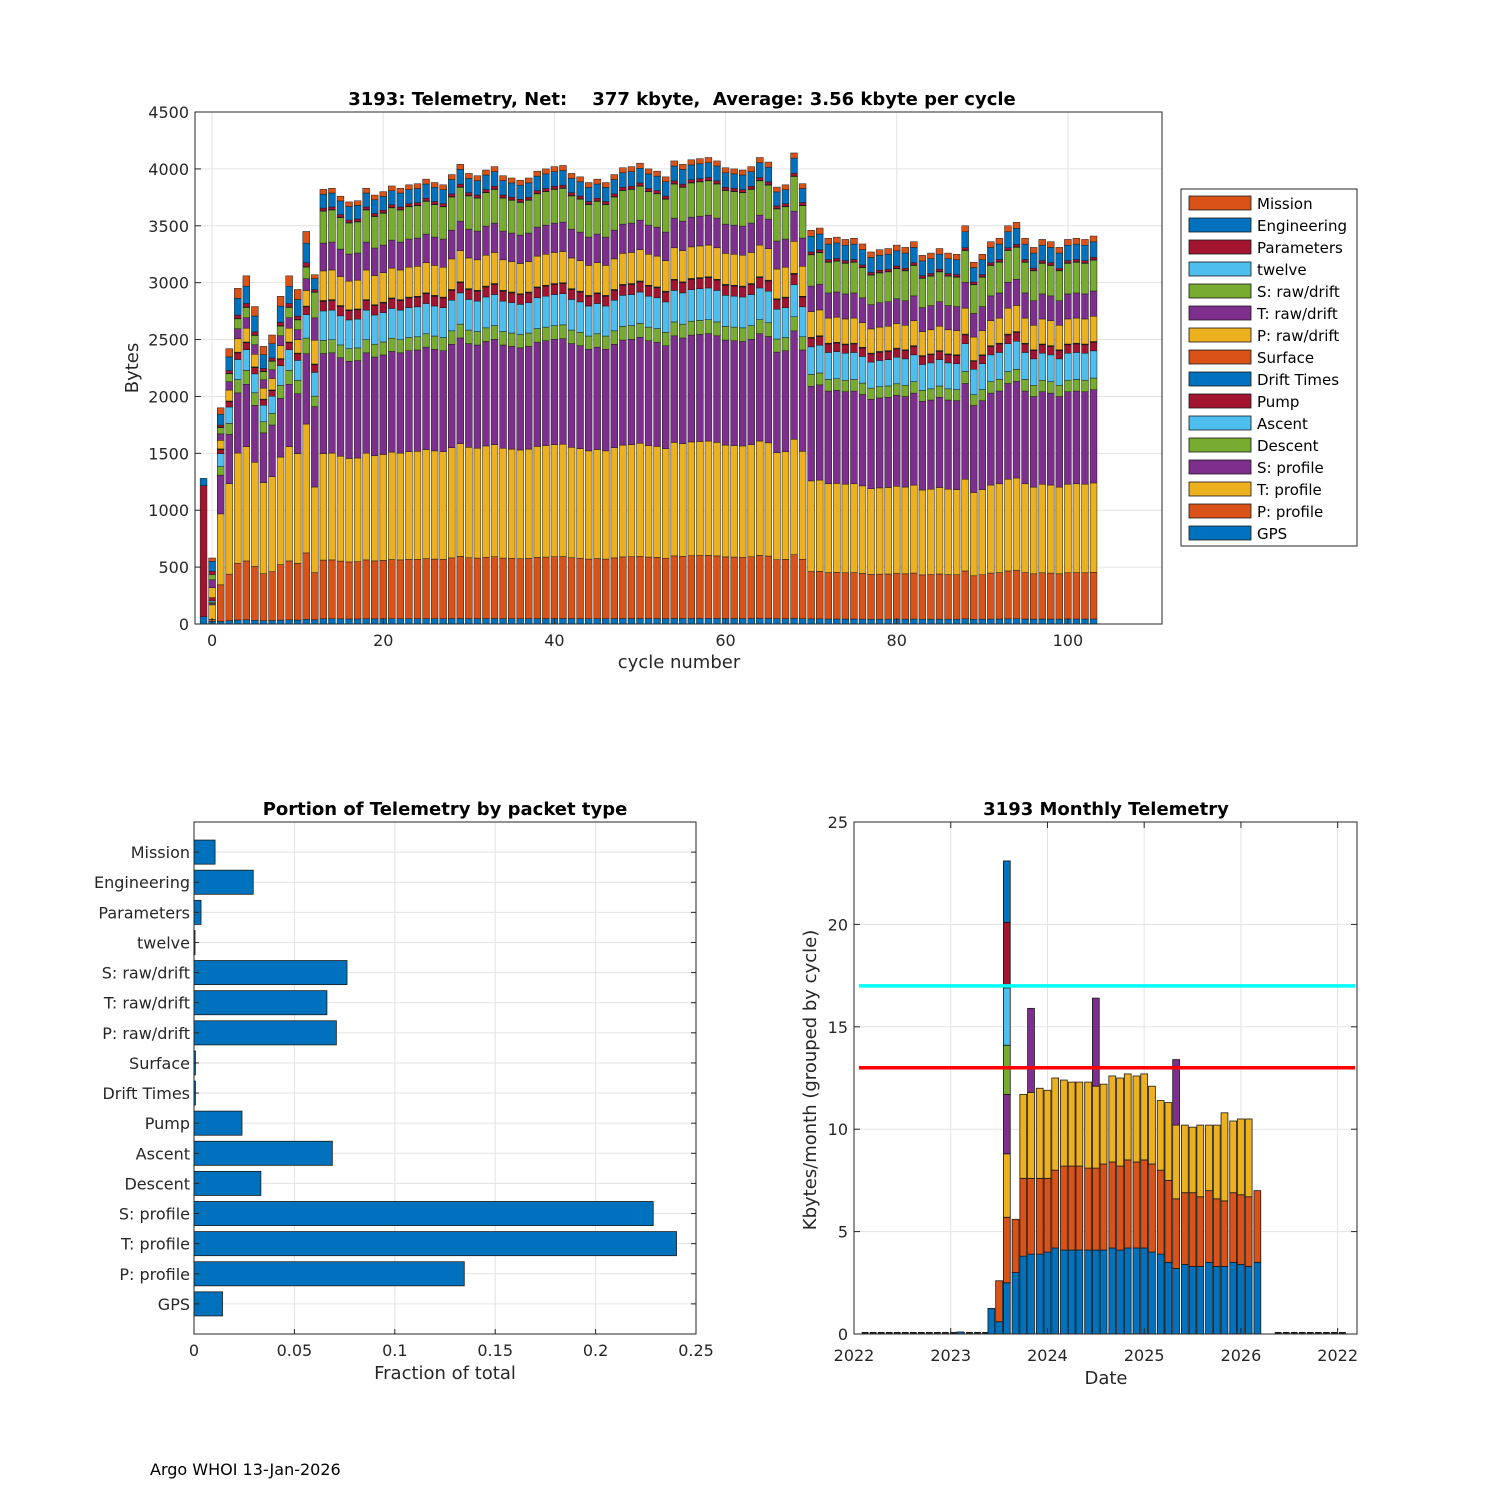 This screenshot has width=1500, height=1500. Describe the element at coordinates (212, 640) in the screenshot. I see `cycle-xtick-label: 0` at that location.